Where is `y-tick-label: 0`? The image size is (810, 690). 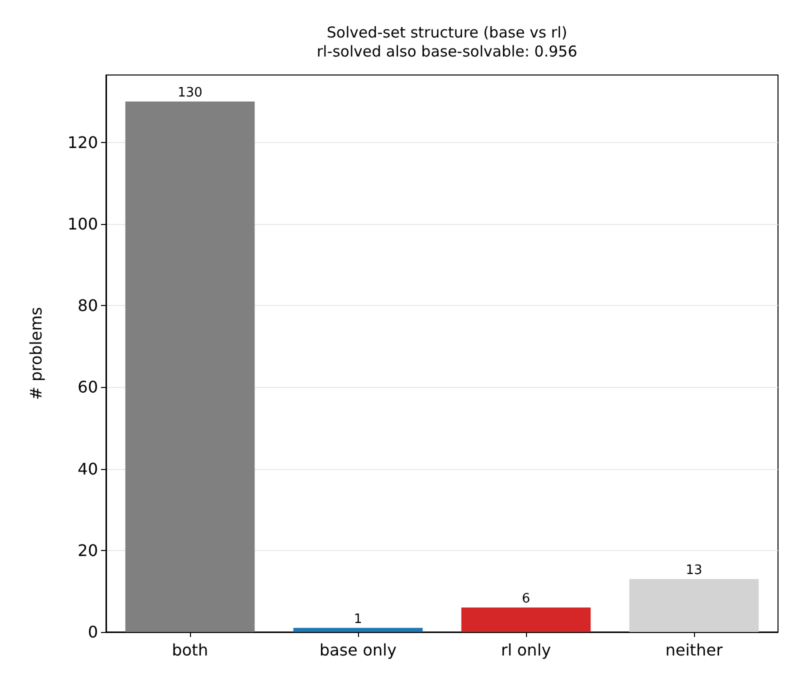 y-tick-label: 0 is located at coordinates (93, 632).